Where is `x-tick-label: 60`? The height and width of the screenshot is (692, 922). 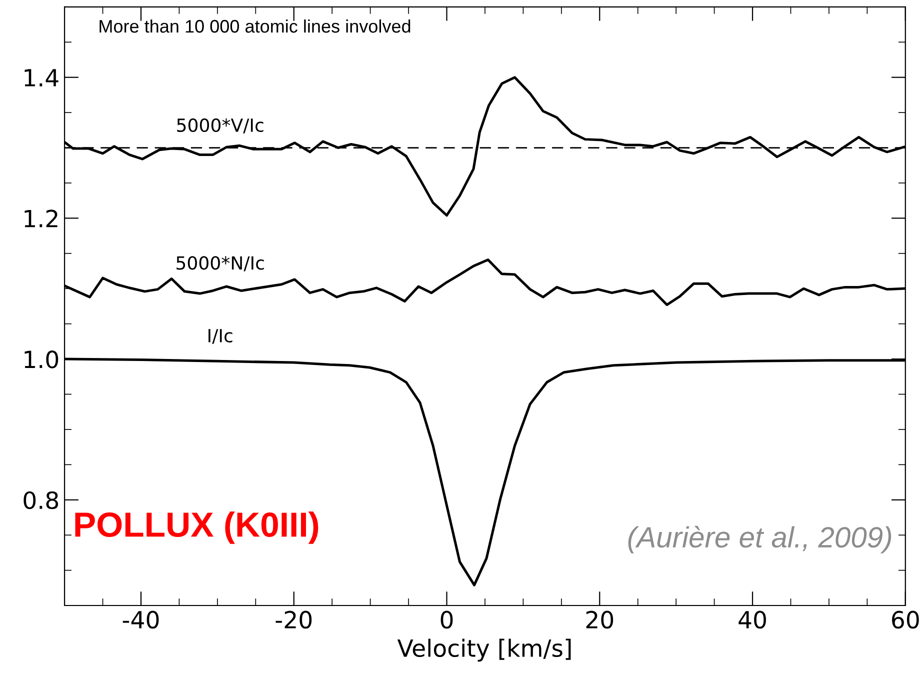 x-tick-label: 60 is located at coordinates (905, 619).